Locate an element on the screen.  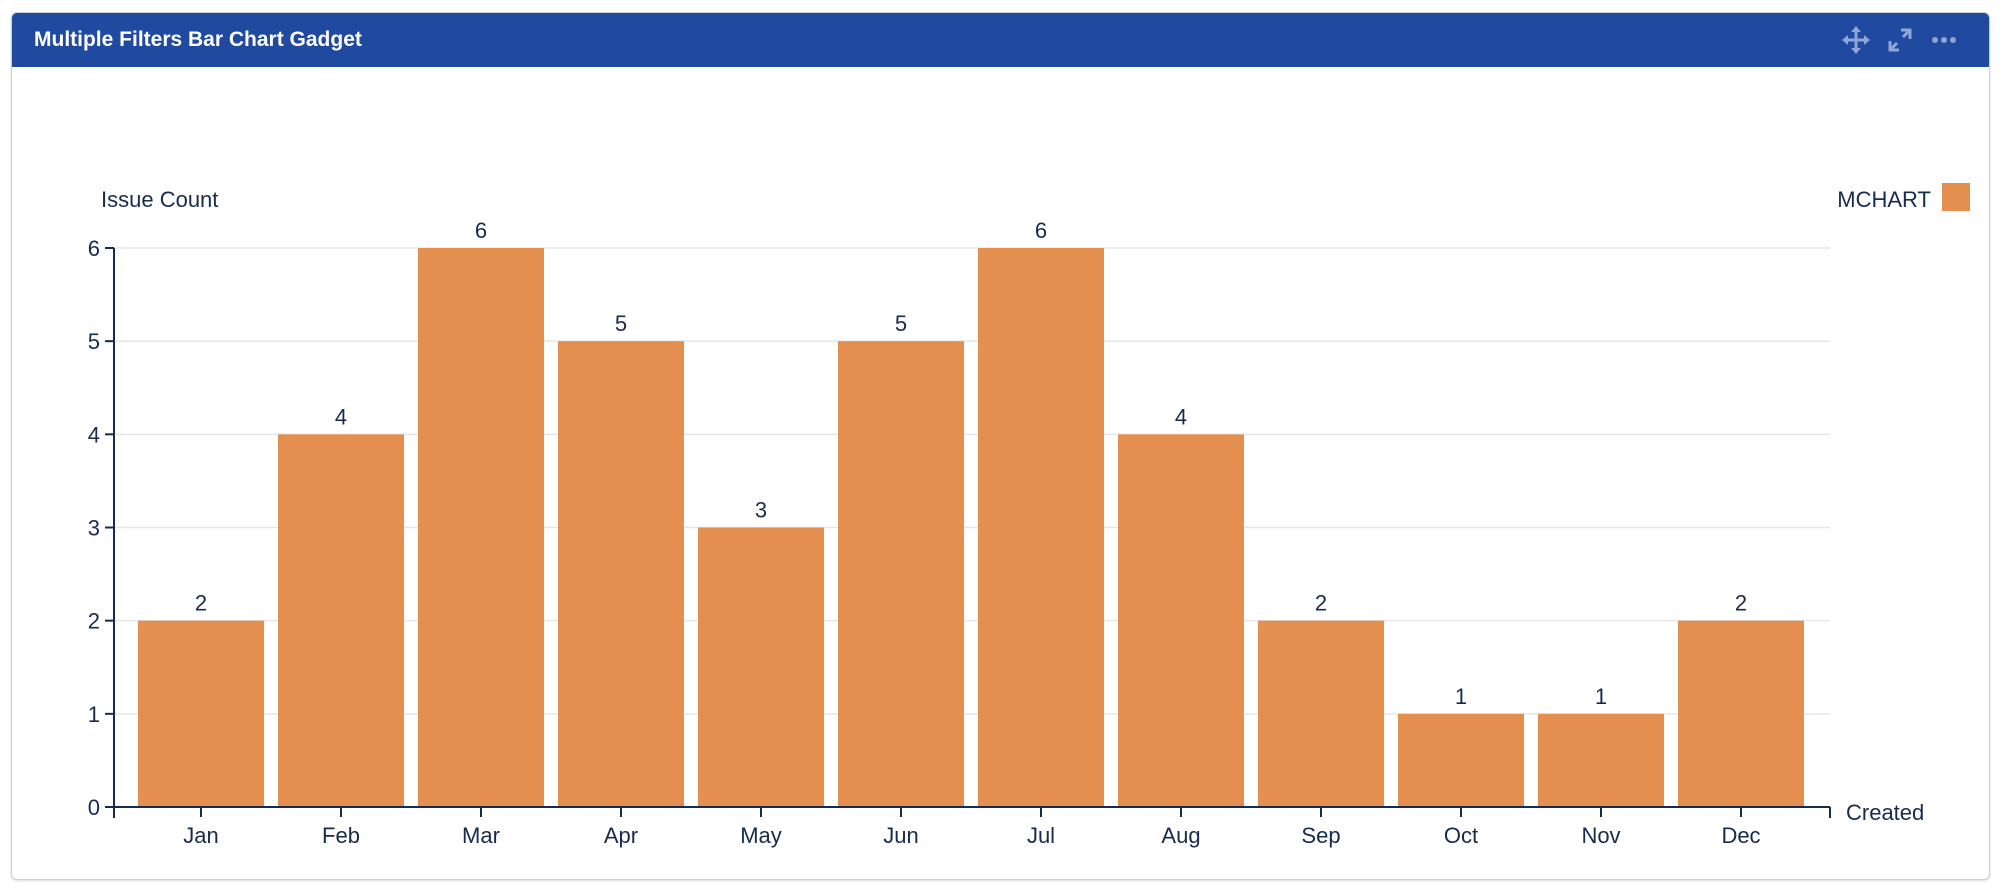
x-tick-label: Dec is located at coordinates (1740, 835).